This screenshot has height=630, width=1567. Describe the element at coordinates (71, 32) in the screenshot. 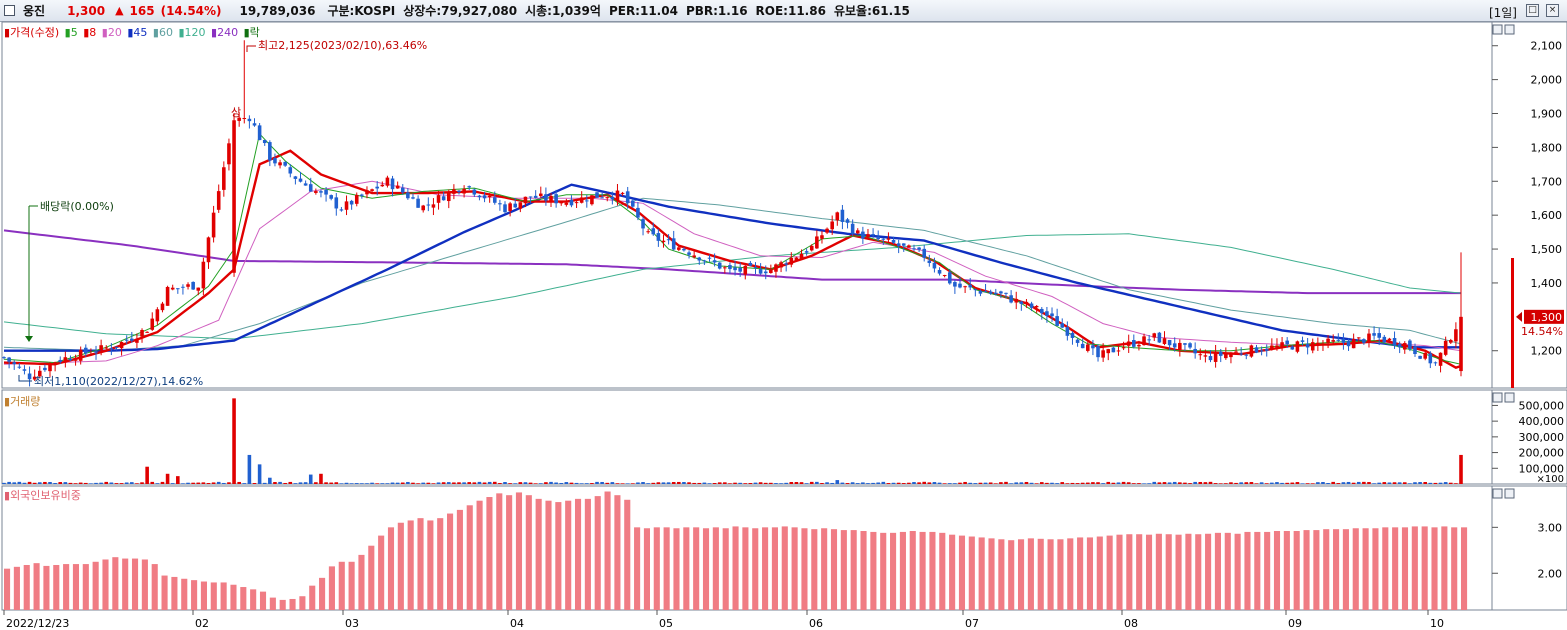

I see `legend-ma5: ▮5` at that location.